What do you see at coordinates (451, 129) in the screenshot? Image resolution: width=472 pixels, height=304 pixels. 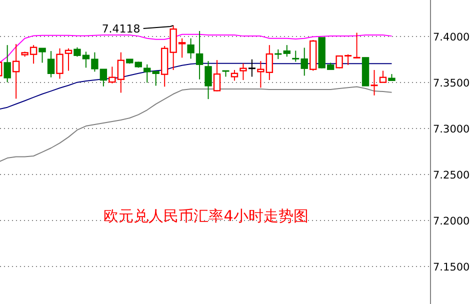 I see `y-tick-label: 7.3000` at bounding box center [451, 129].